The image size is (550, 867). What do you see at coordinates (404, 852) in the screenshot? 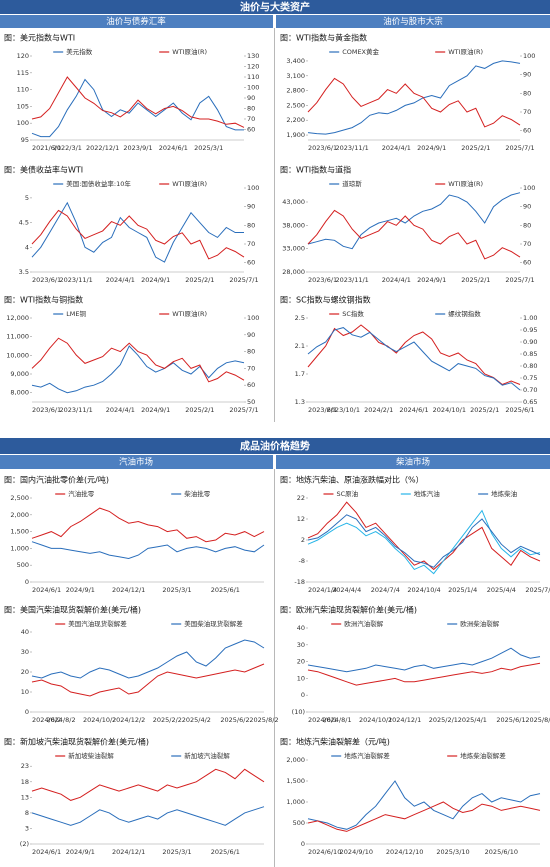
I see `x-tick-label: 2024/12/10` at bounding box center [404, 852].